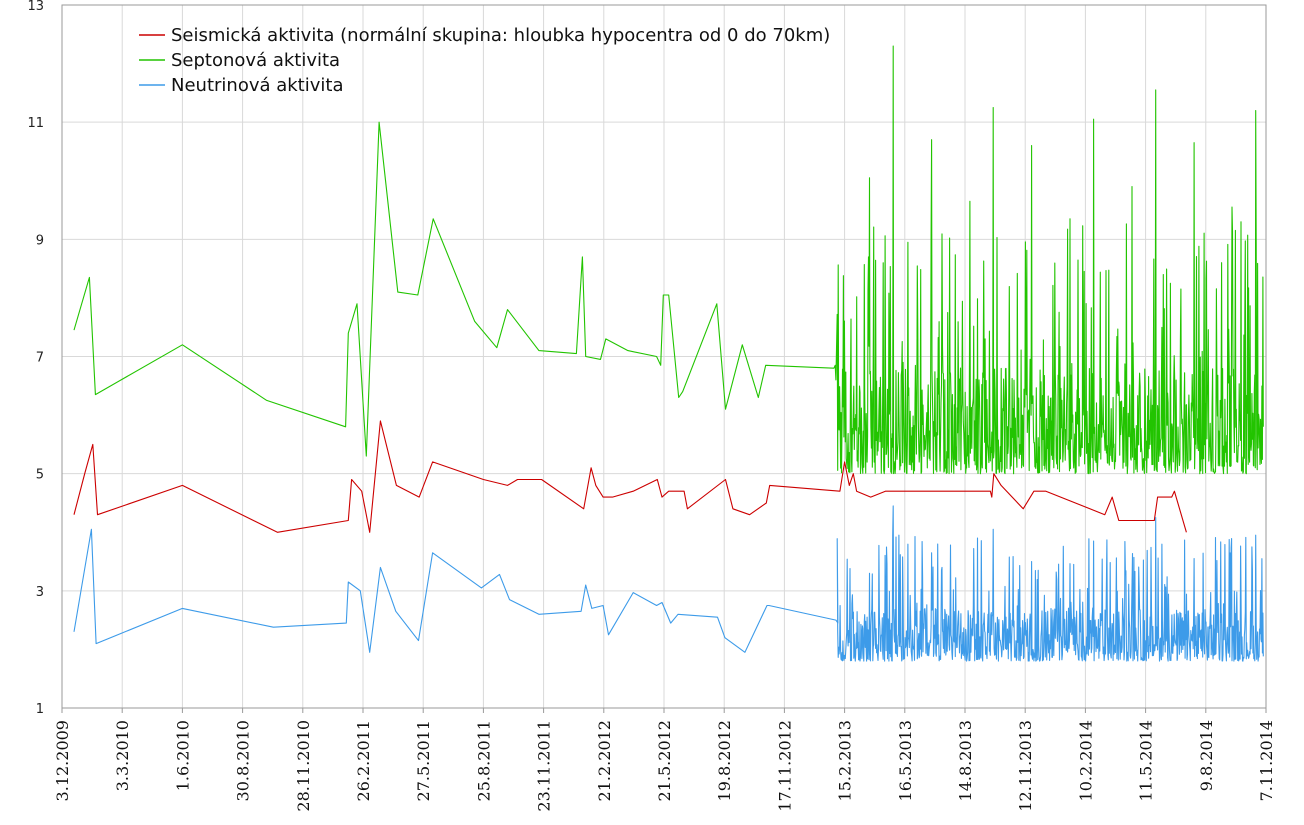 The width and height of the screenshot is (1304, 825). Describe the element at coordinates (664, 760) in the screenshot. I see `x-tick-label: 21.5.2012` at that location.